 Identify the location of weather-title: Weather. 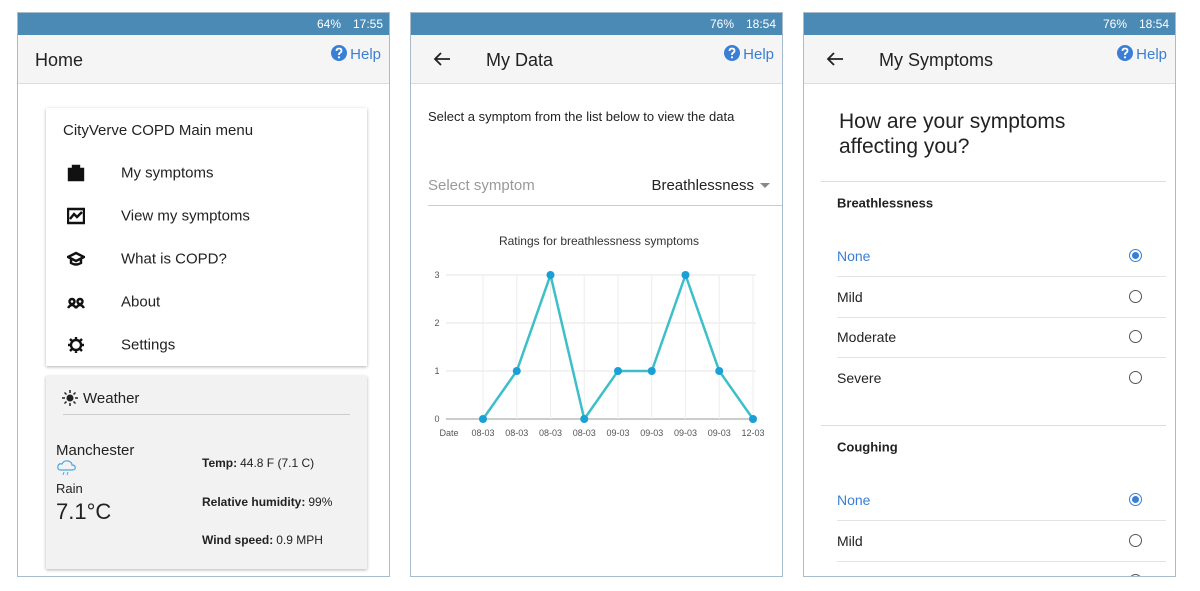
(111, 398).